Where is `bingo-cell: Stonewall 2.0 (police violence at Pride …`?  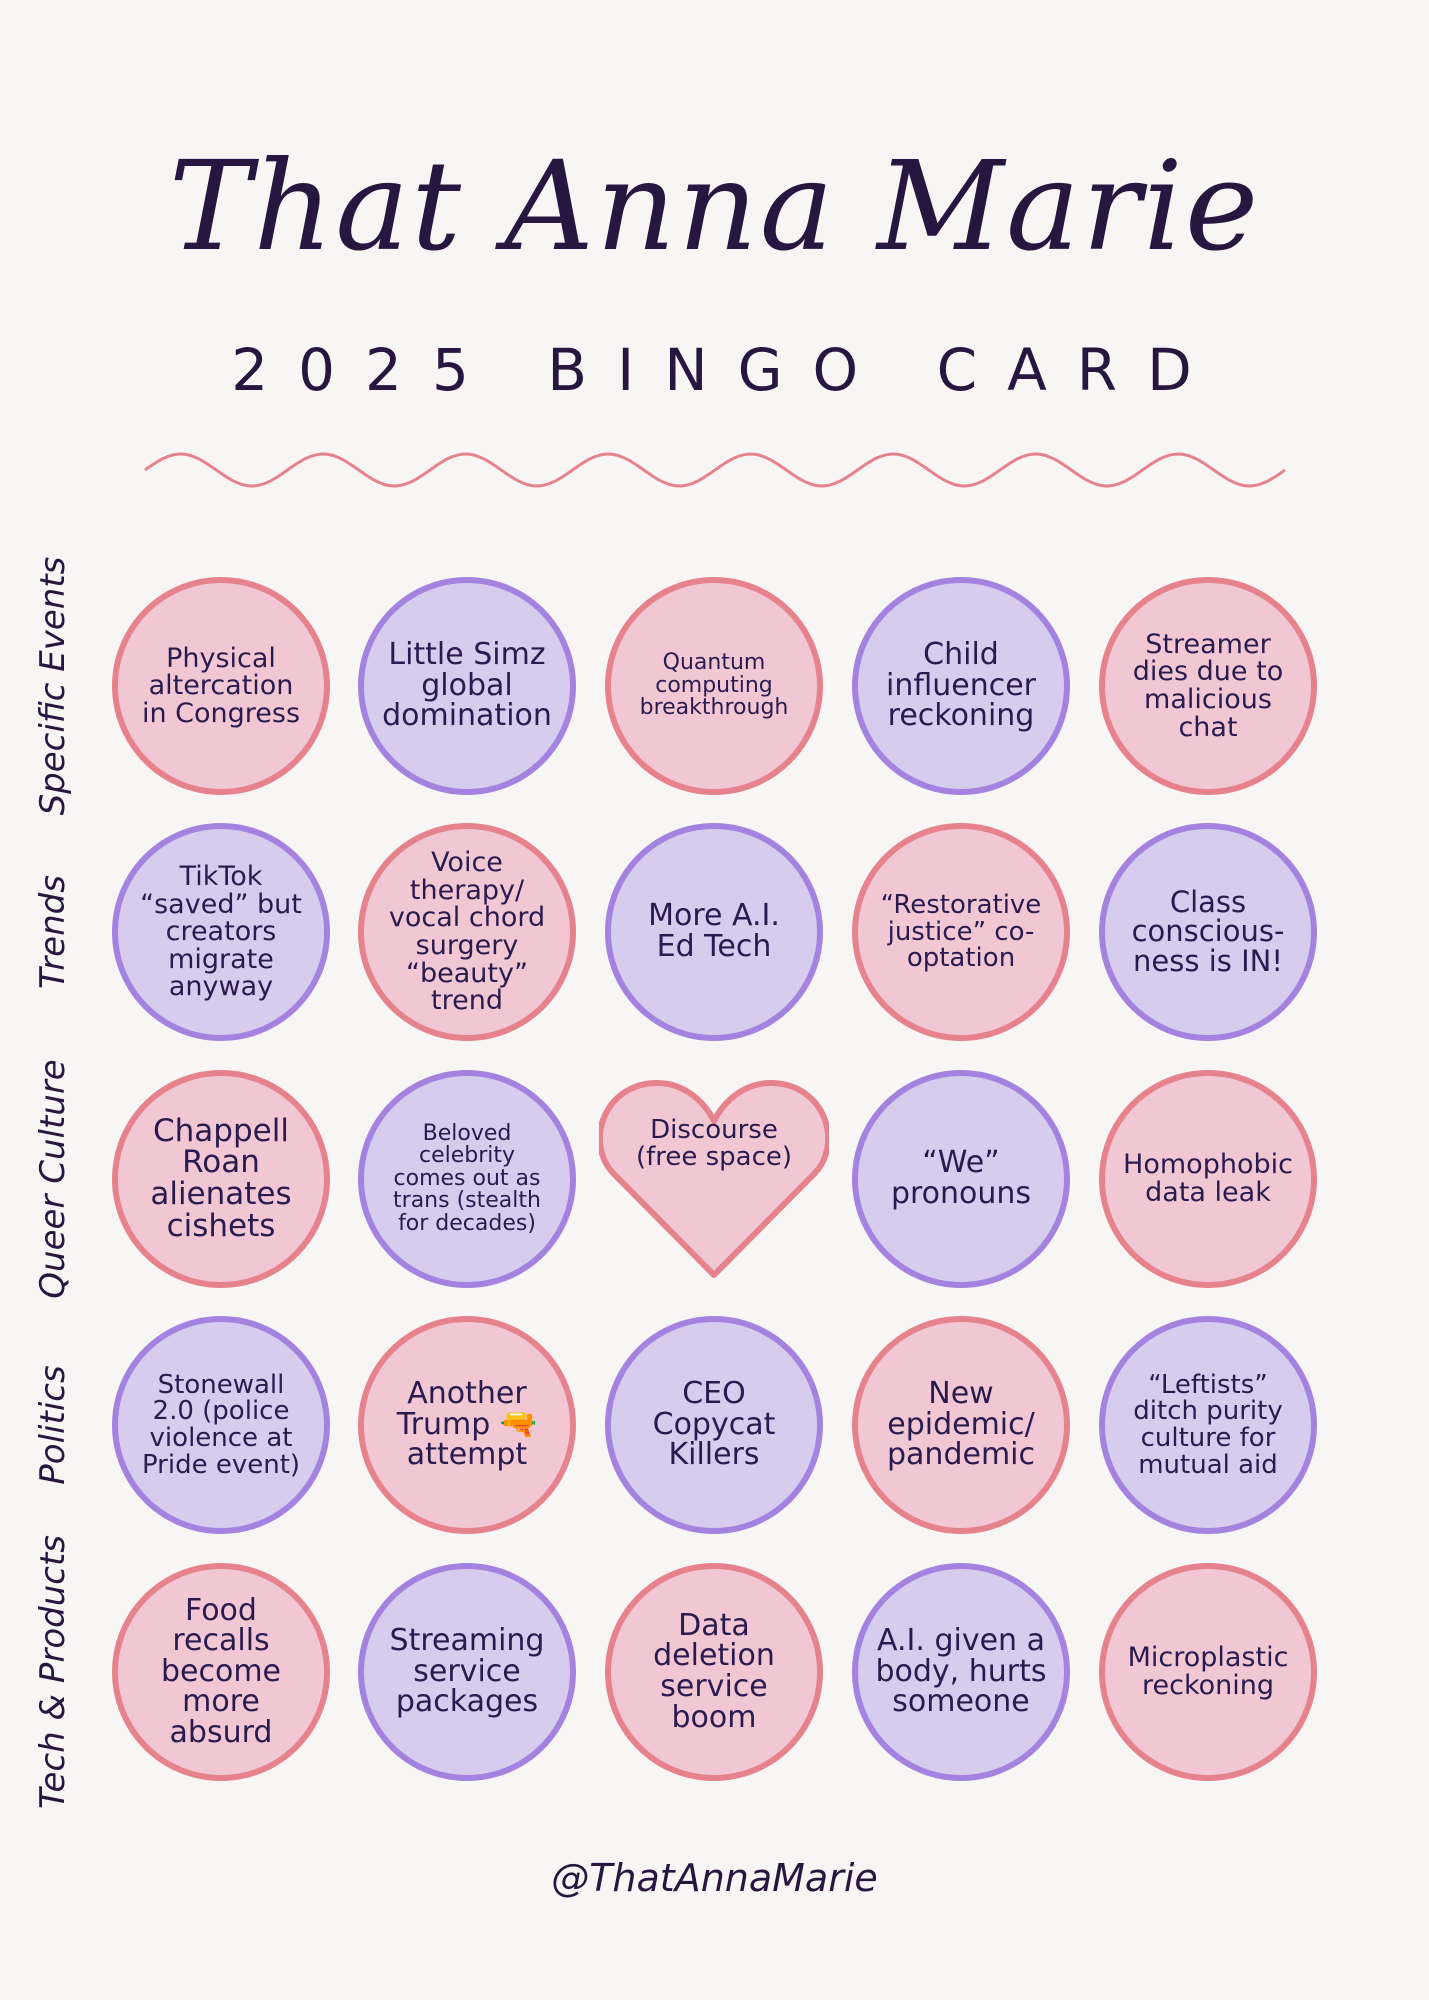 bingo-cell: Stonewall 2.0 (police violence at Pride … is located at coordinates (221, 1425).